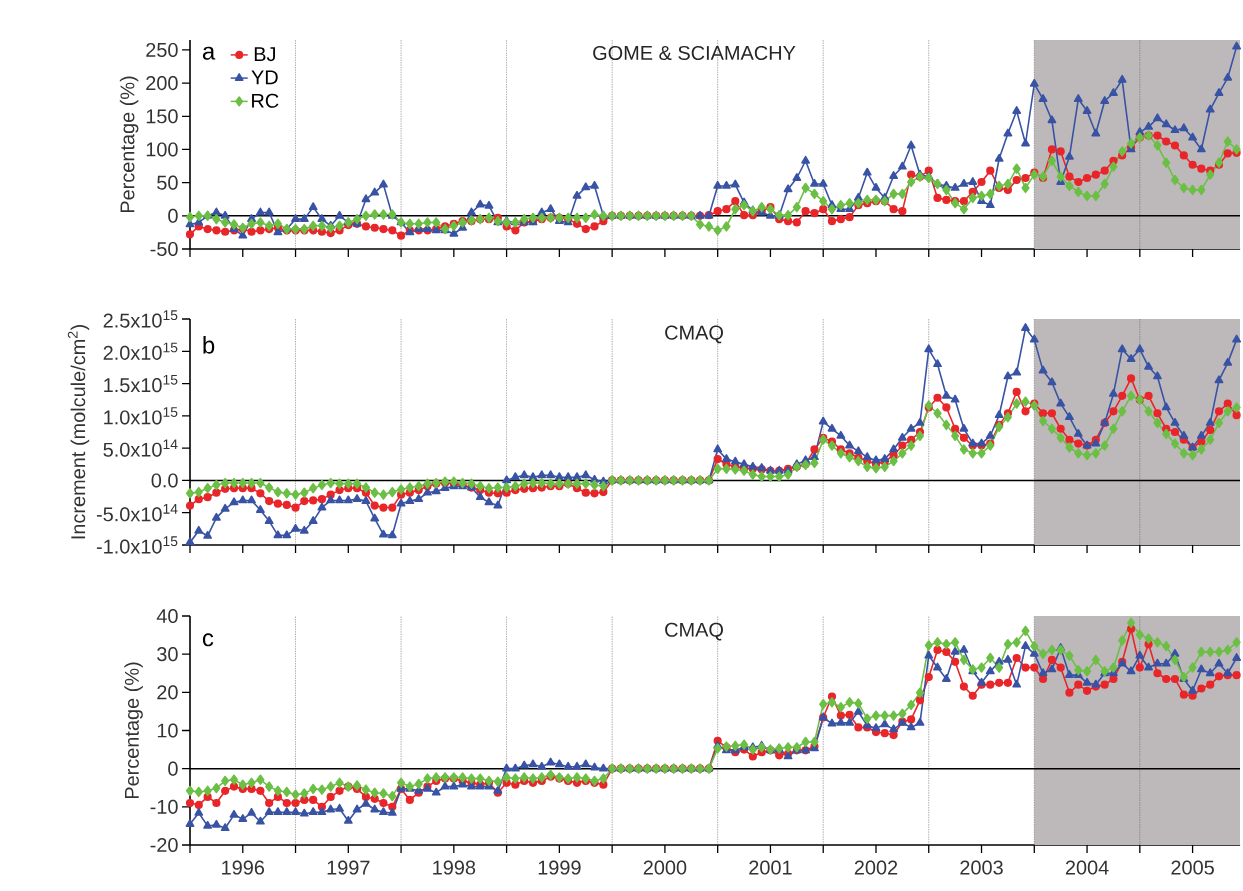 Image resolution: width=1243 pixels, height=891 pixels. I want to click on y-tick-label: 100, so click(162, 149).